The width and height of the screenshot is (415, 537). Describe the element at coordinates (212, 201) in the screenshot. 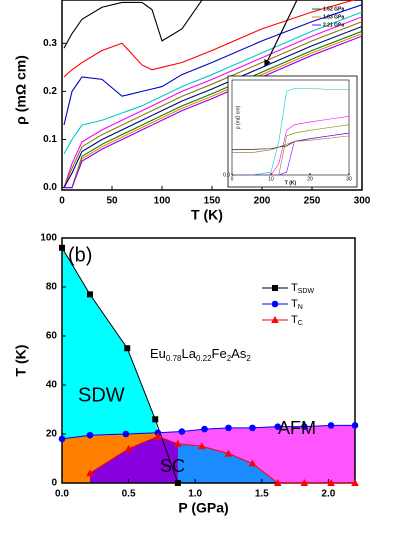

I see `x-tick-label: 150` at that location.